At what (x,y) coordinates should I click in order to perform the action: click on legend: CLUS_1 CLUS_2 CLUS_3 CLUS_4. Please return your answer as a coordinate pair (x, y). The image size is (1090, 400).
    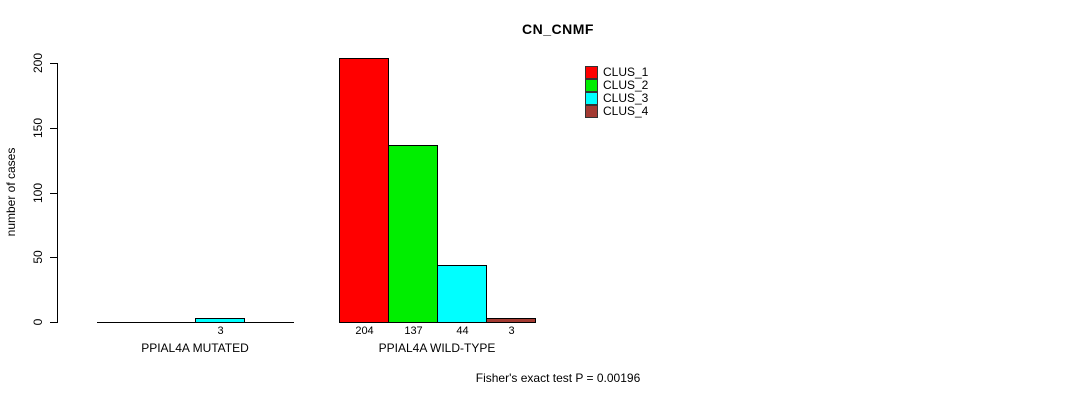
    Looking at the image, I should click on (616, 92).